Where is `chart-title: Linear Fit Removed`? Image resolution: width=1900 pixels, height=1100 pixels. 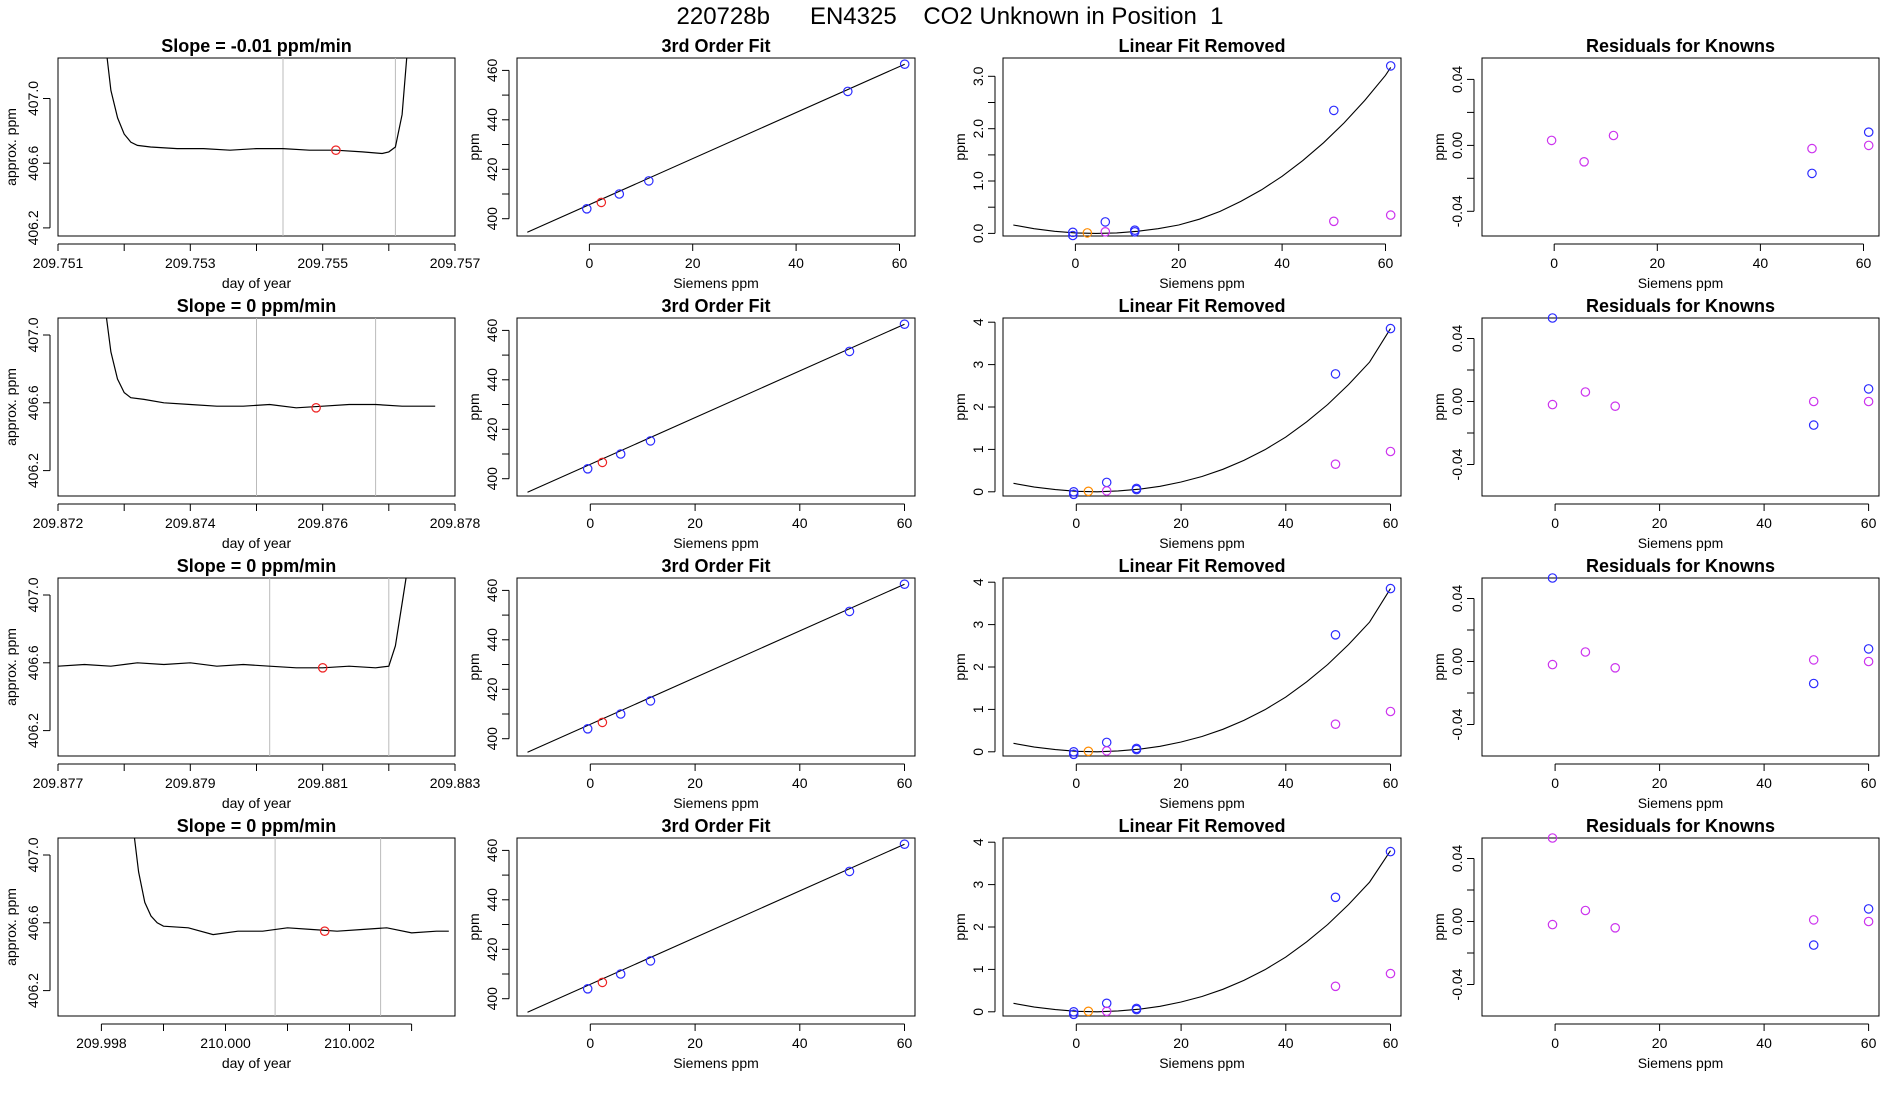
chart-title: Linear Fit Removed is located at coordinates (1201, 566).